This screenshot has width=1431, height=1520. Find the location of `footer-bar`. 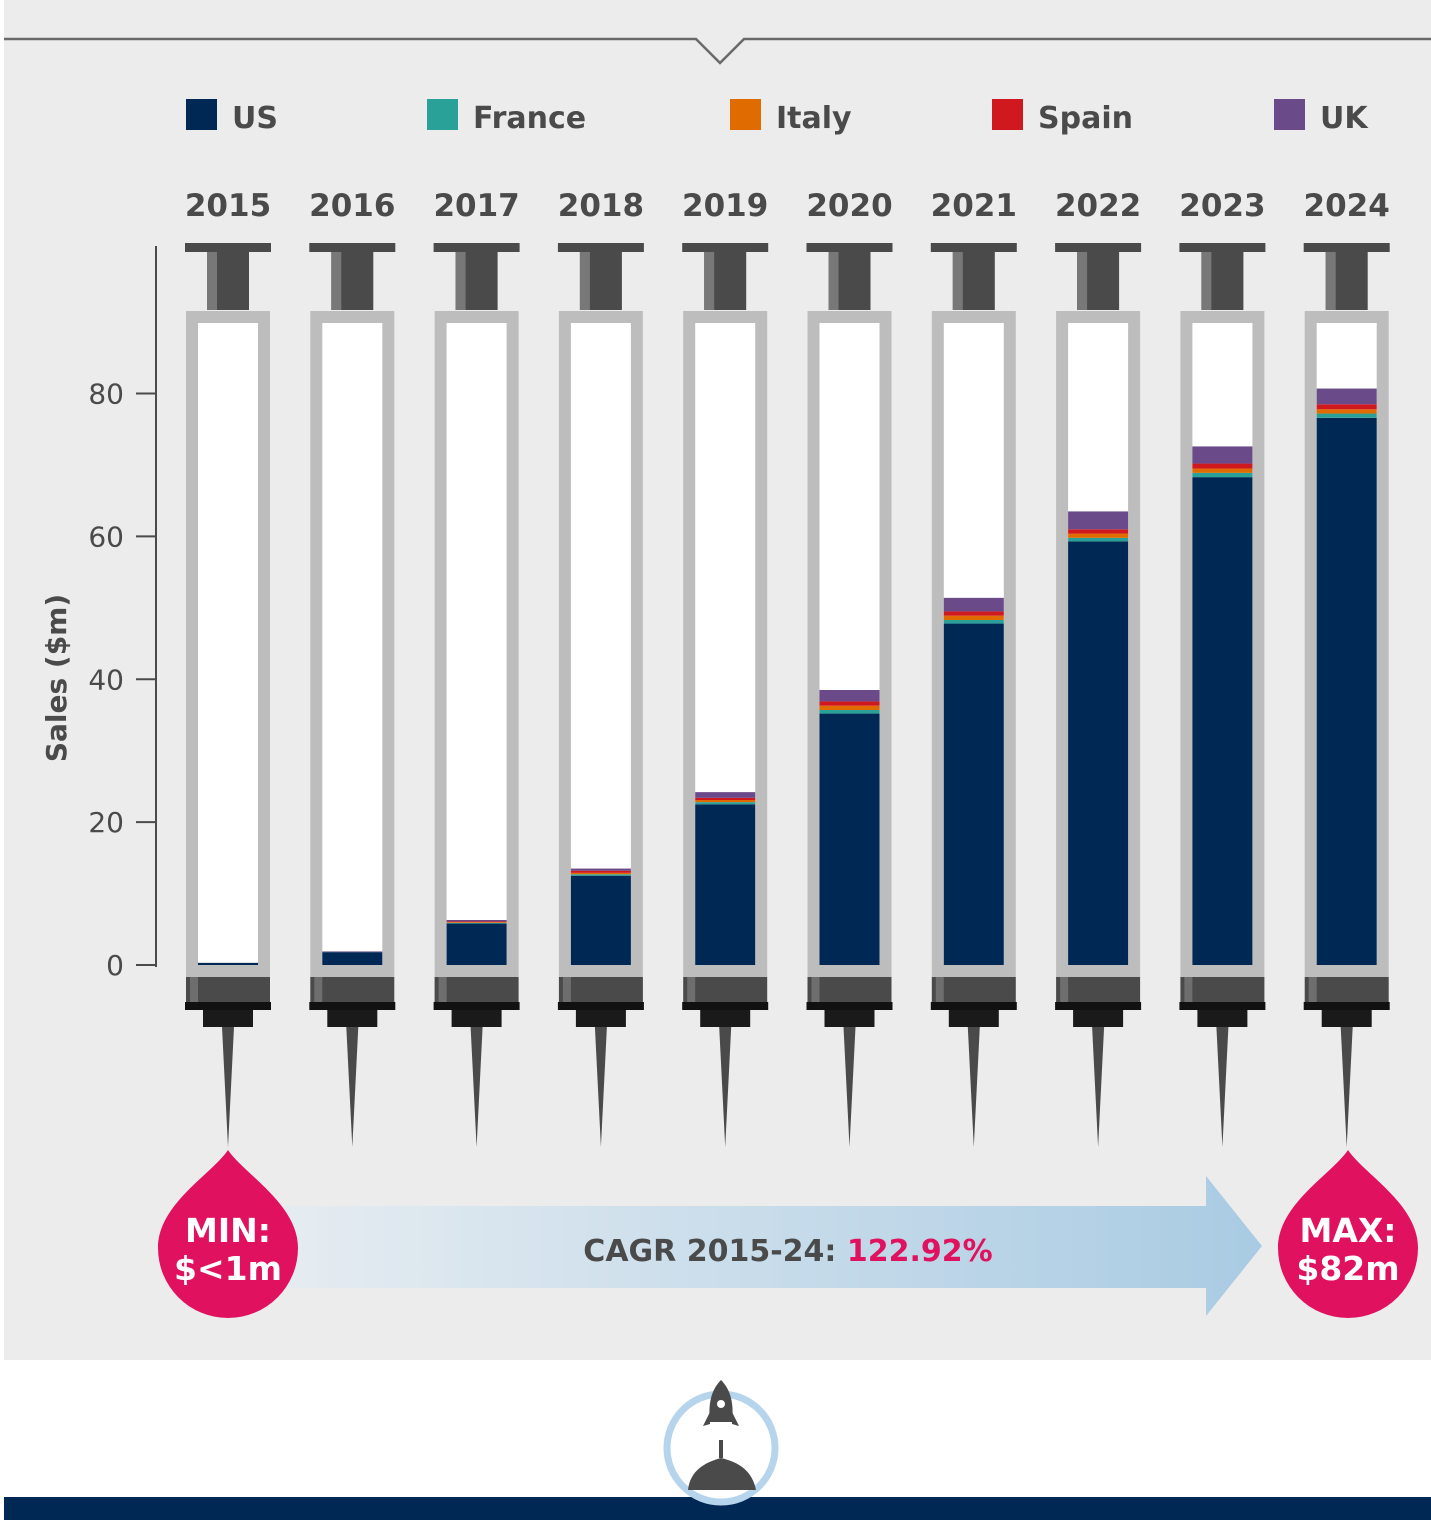

footer-bar is located at coordinates (717, 1508).